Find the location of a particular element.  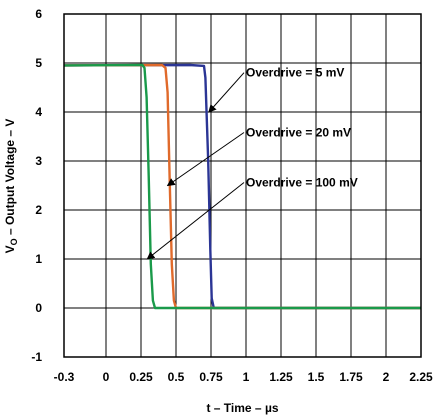

y-tick-label: 6 is located at coordinates (38, 14).